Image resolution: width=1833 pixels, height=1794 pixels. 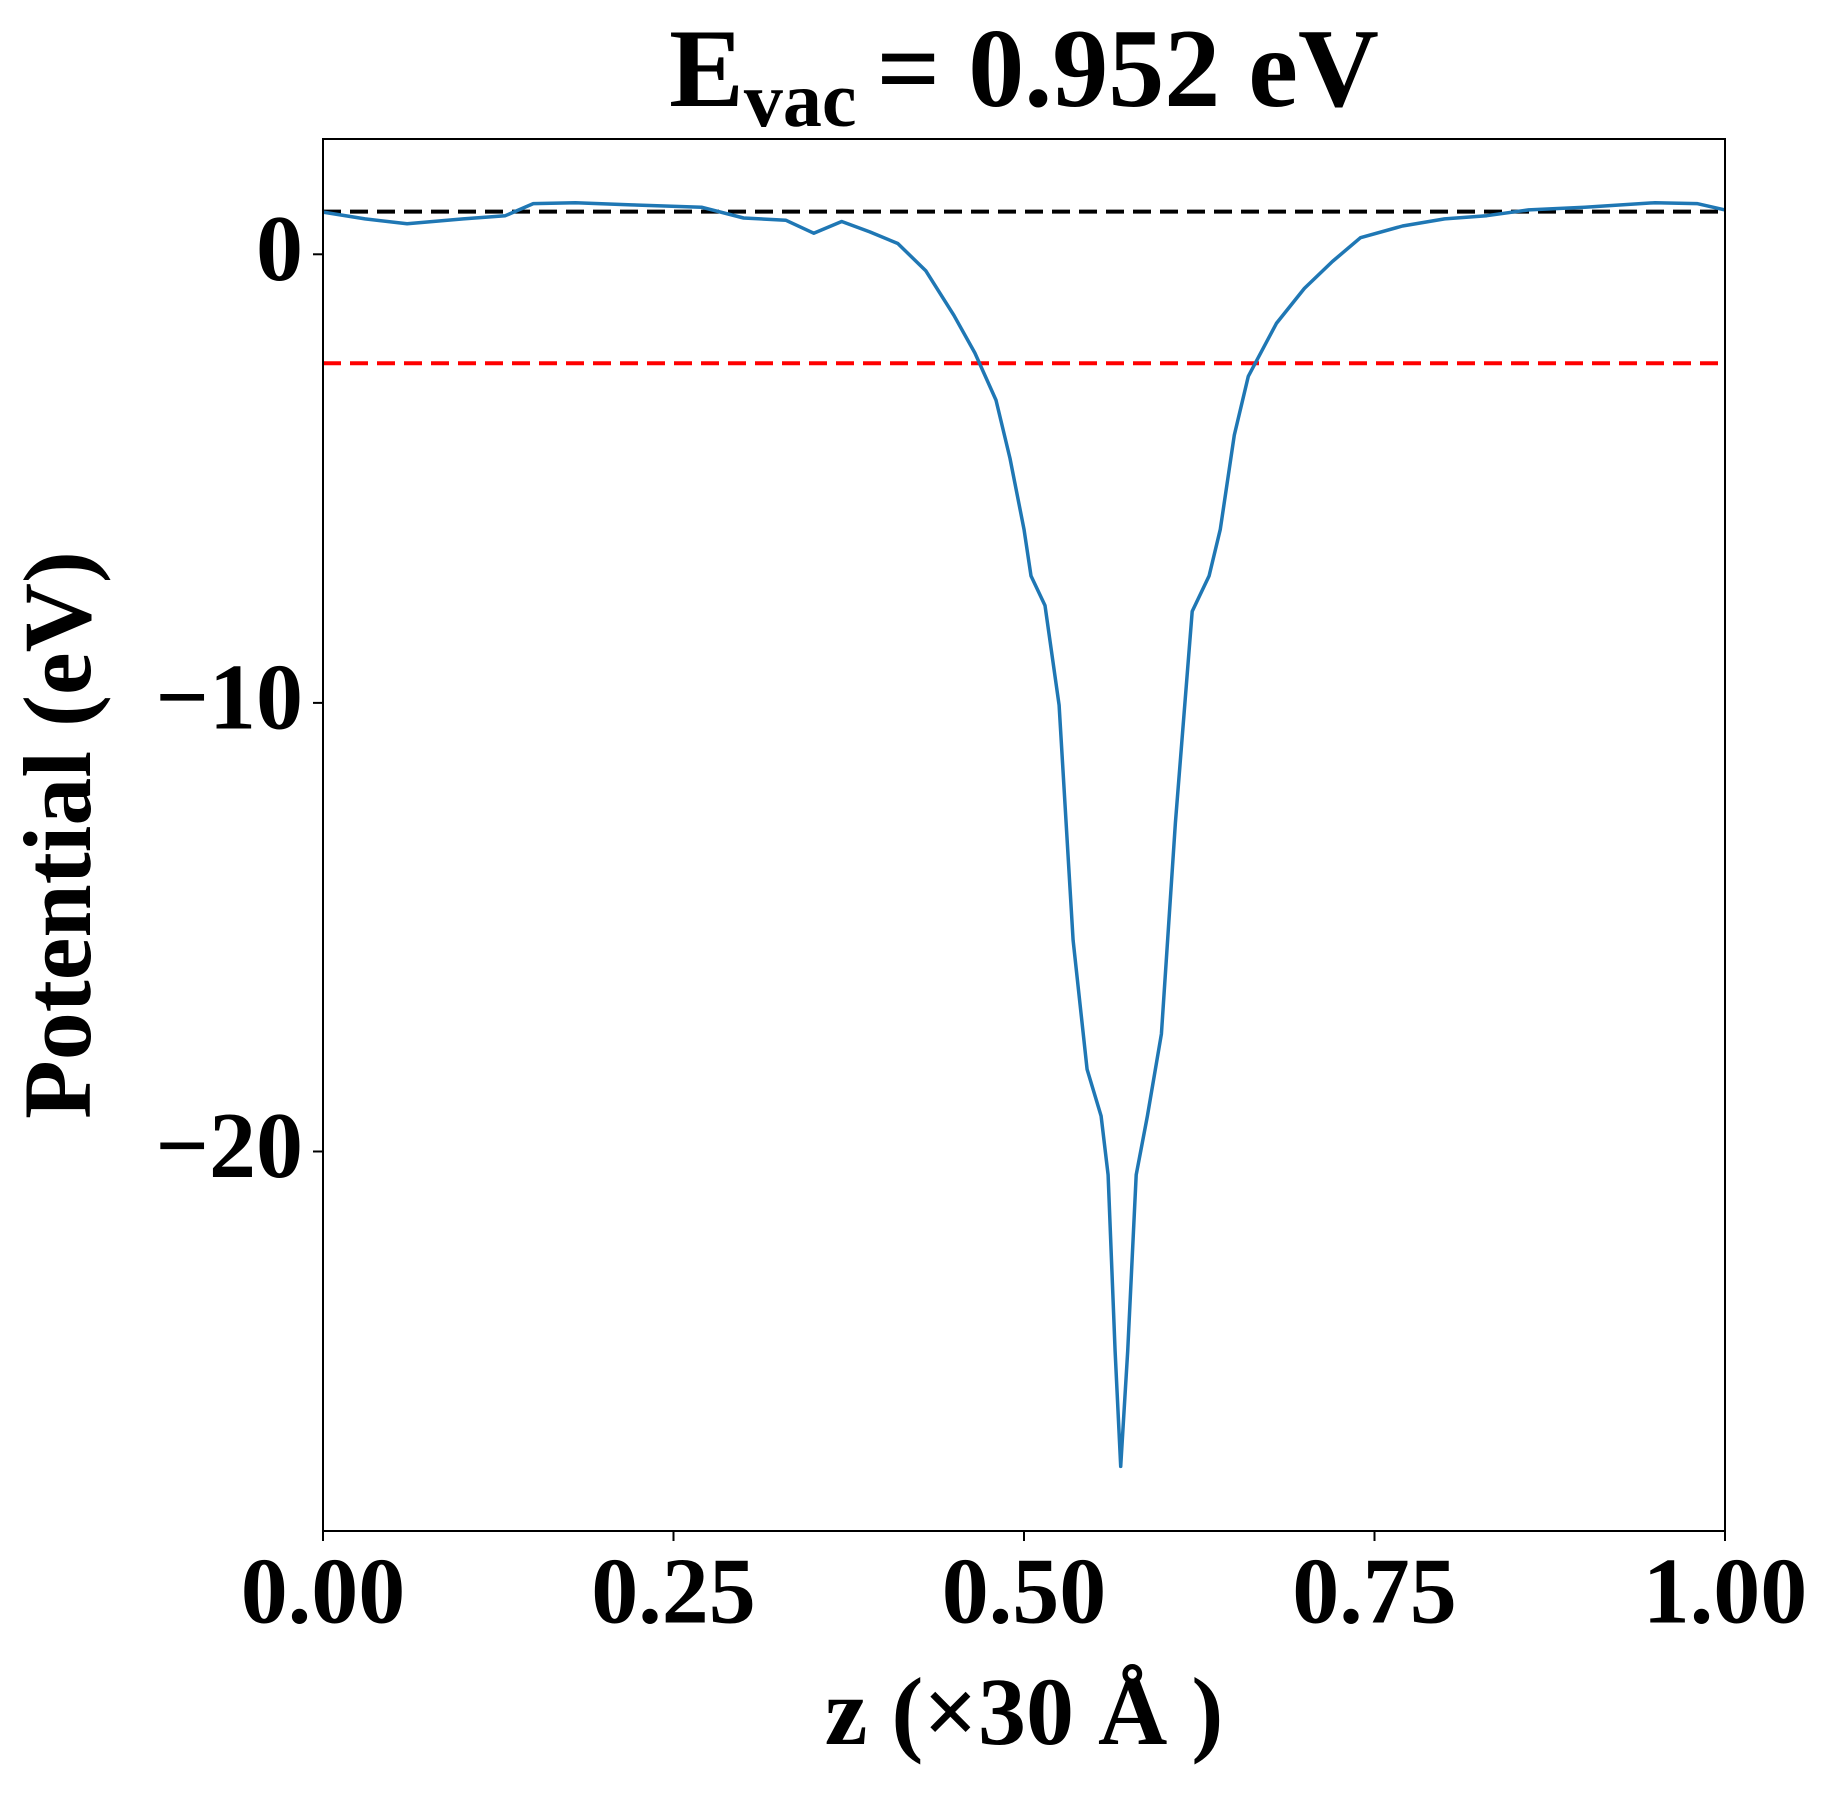 I want to click on title-subscript: vac, so click(x=800, y=99).